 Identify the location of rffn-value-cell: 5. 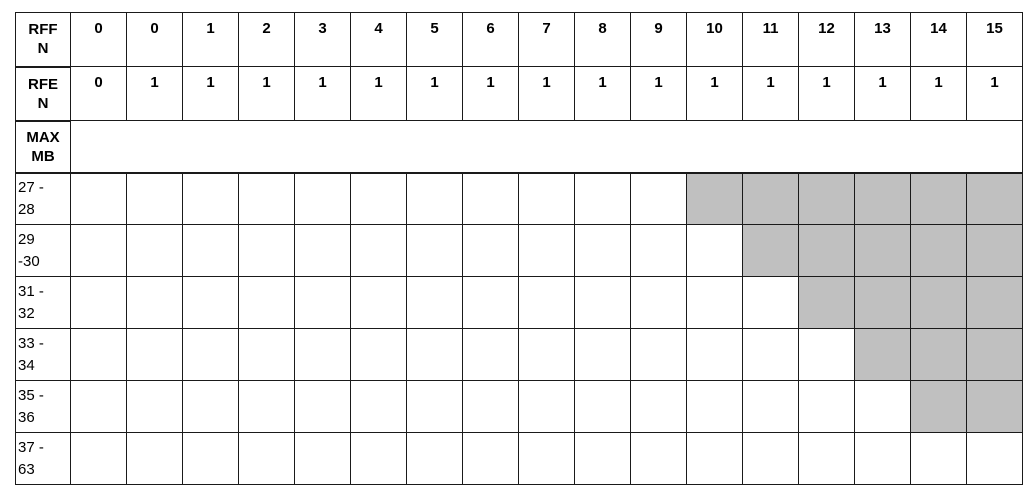
(434, 39).